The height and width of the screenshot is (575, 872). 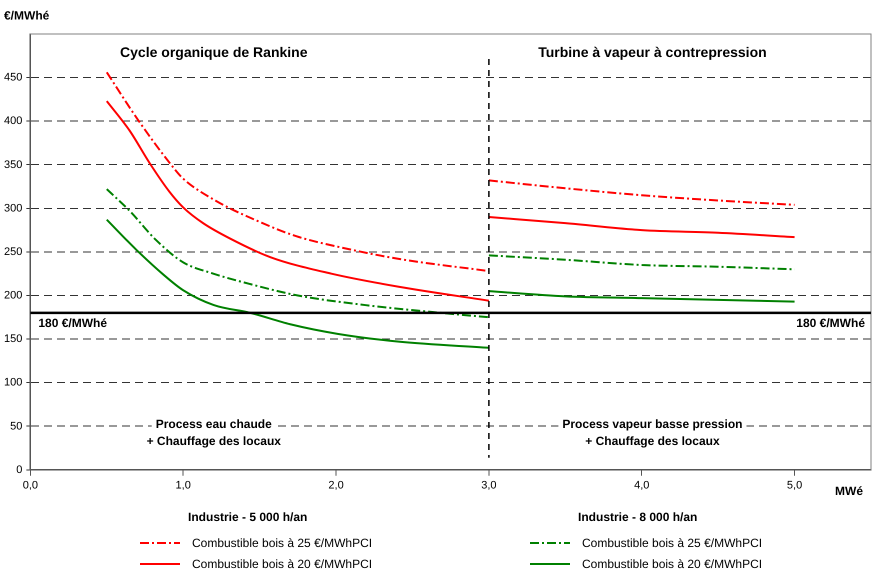 What do you see at coordinates (830, 323) in the screenshot?
I see `text: 180 €/MWhé` at bounding box center [830, 323].